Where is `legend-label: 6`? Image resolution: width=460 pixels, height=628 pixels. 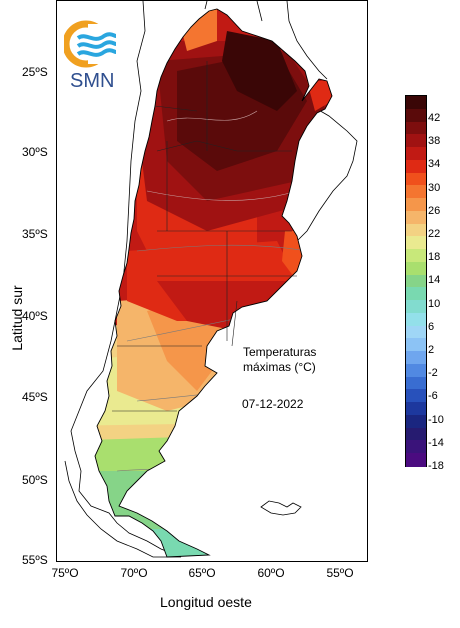
legend-label: 6 is located at coordinates (431, 326).